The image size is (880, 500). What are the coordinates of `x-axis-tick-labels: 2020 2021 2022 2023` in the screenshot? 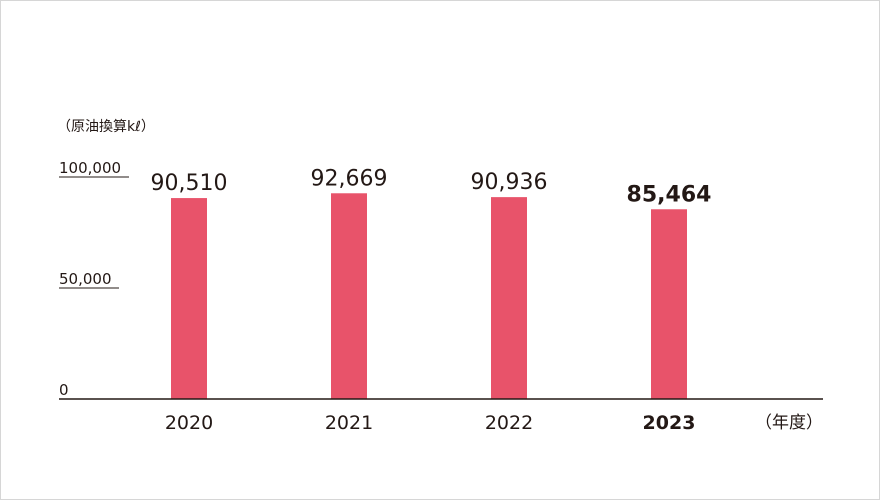 It's located at (430, 423).